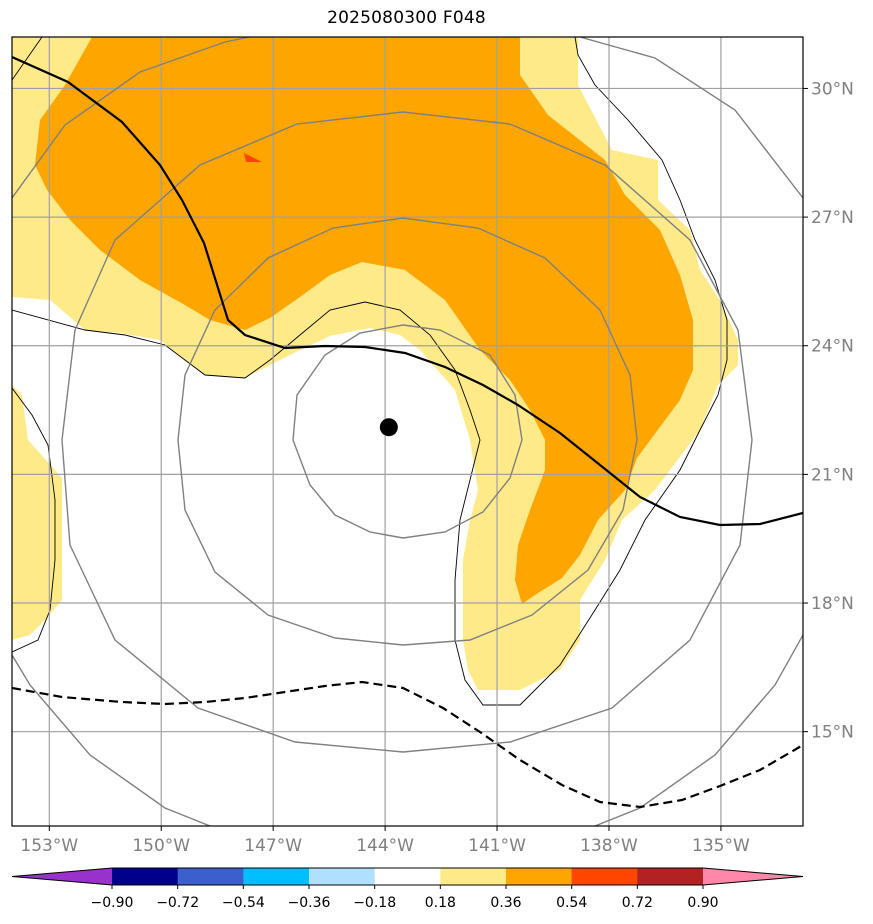  Describe the element at coordinates (832, 475) in the screenshot. I see `lat-tick-label: 21°N` at that location.